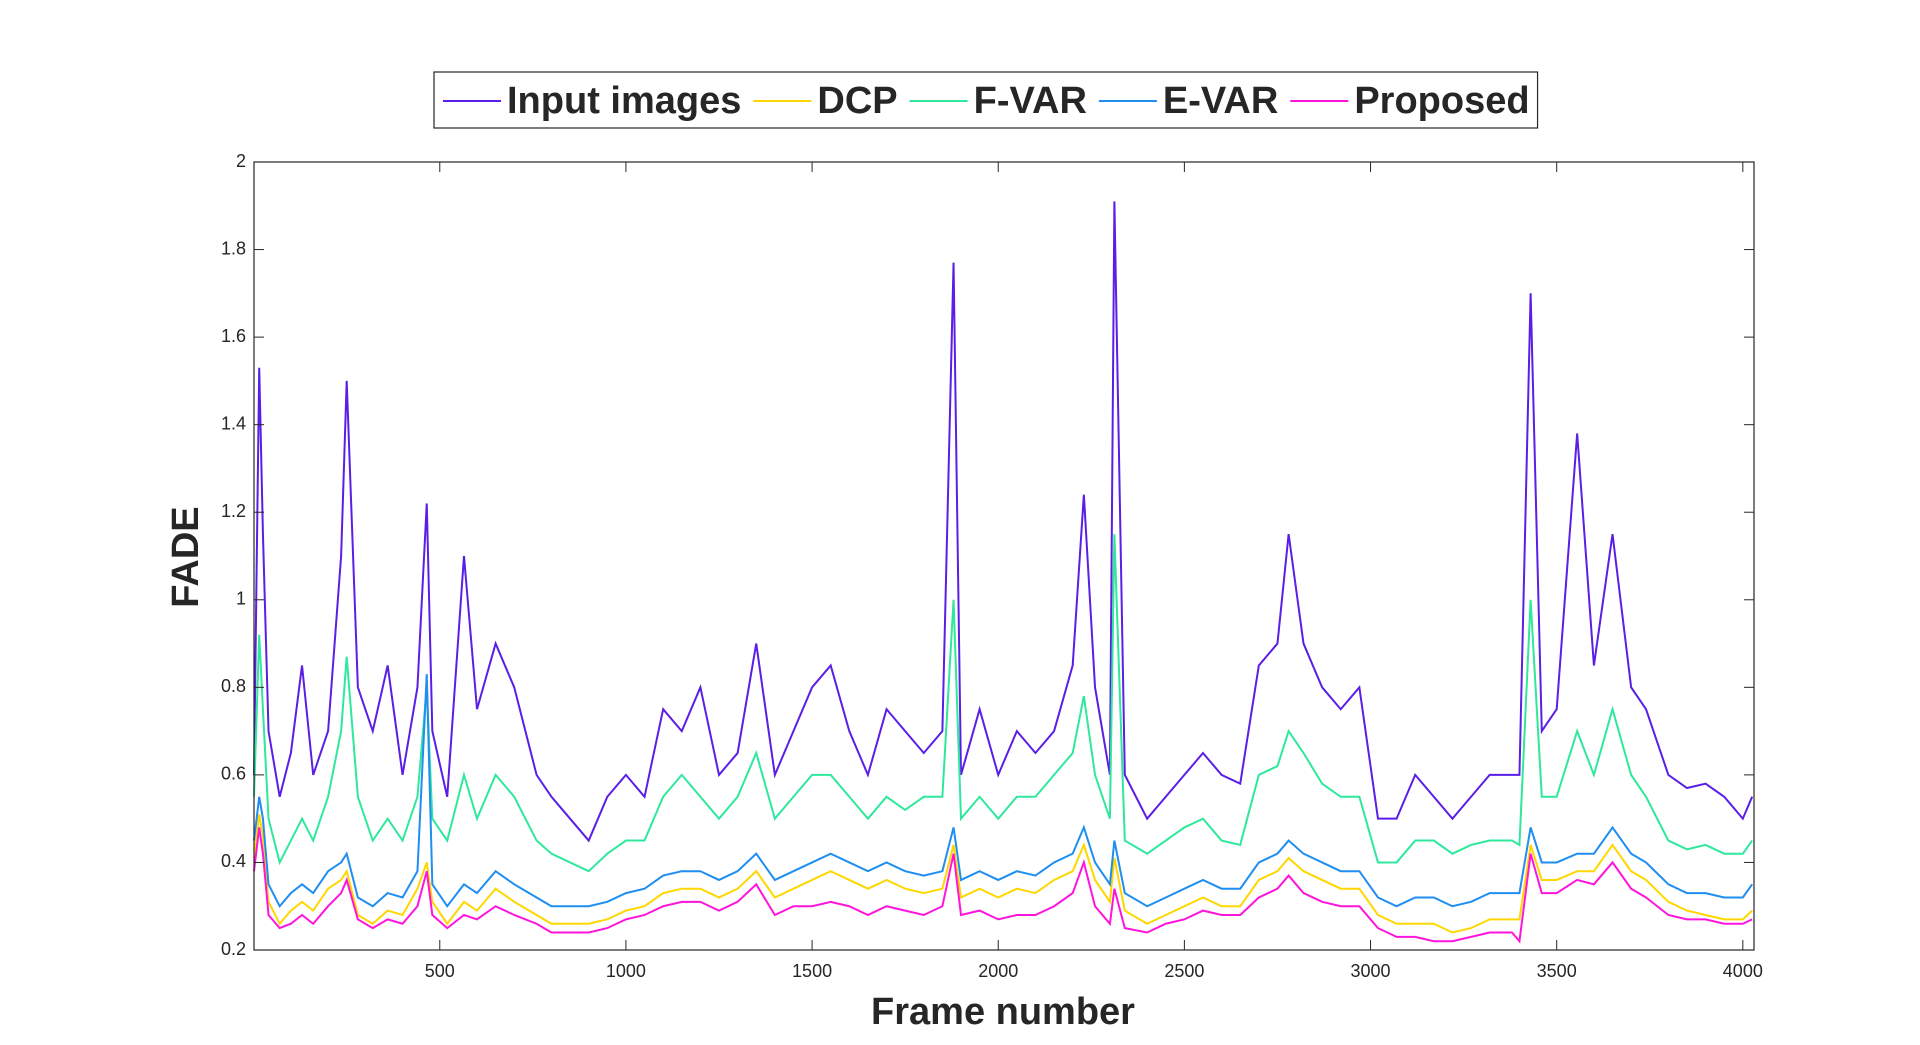 This screenshot has width=1920, height=1045. I want to click on x-axis-label: Frame number, so click(1003, 1012).